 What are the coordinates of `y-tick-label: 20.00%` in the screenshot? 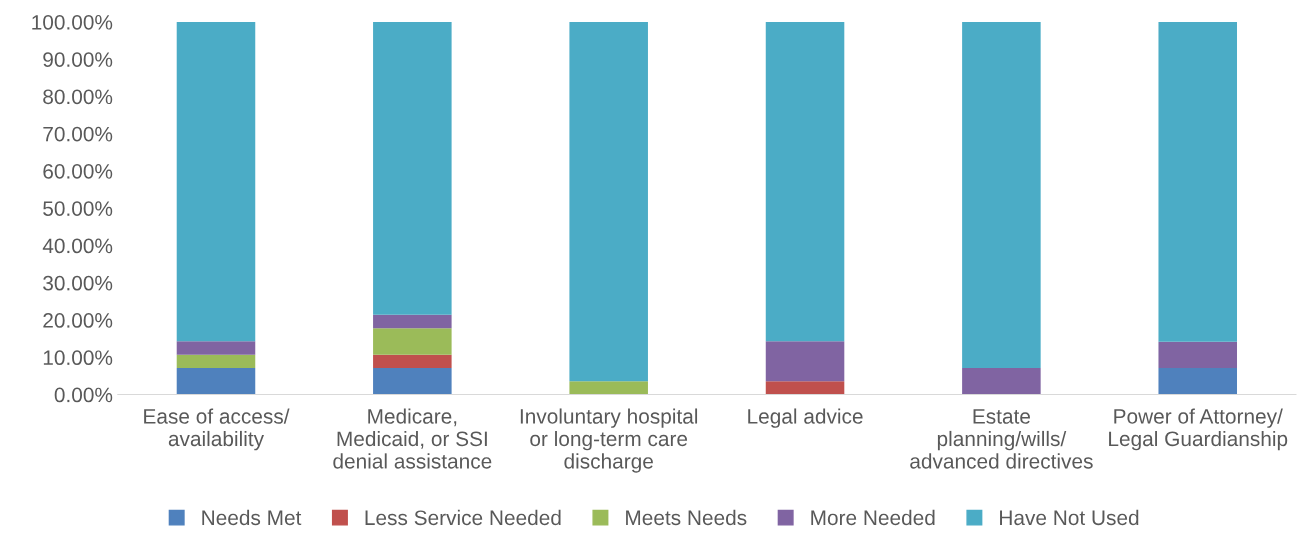 It's located at (78, 320).